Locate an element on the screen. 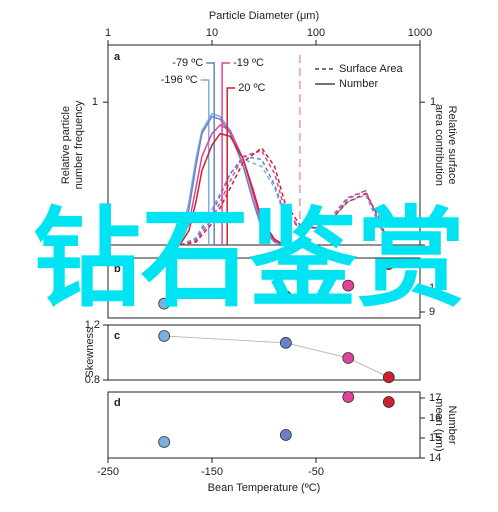 This screenshot has width=498, height=512. y2-axis-title: mean (μm) is located at coordinates (439, 424).